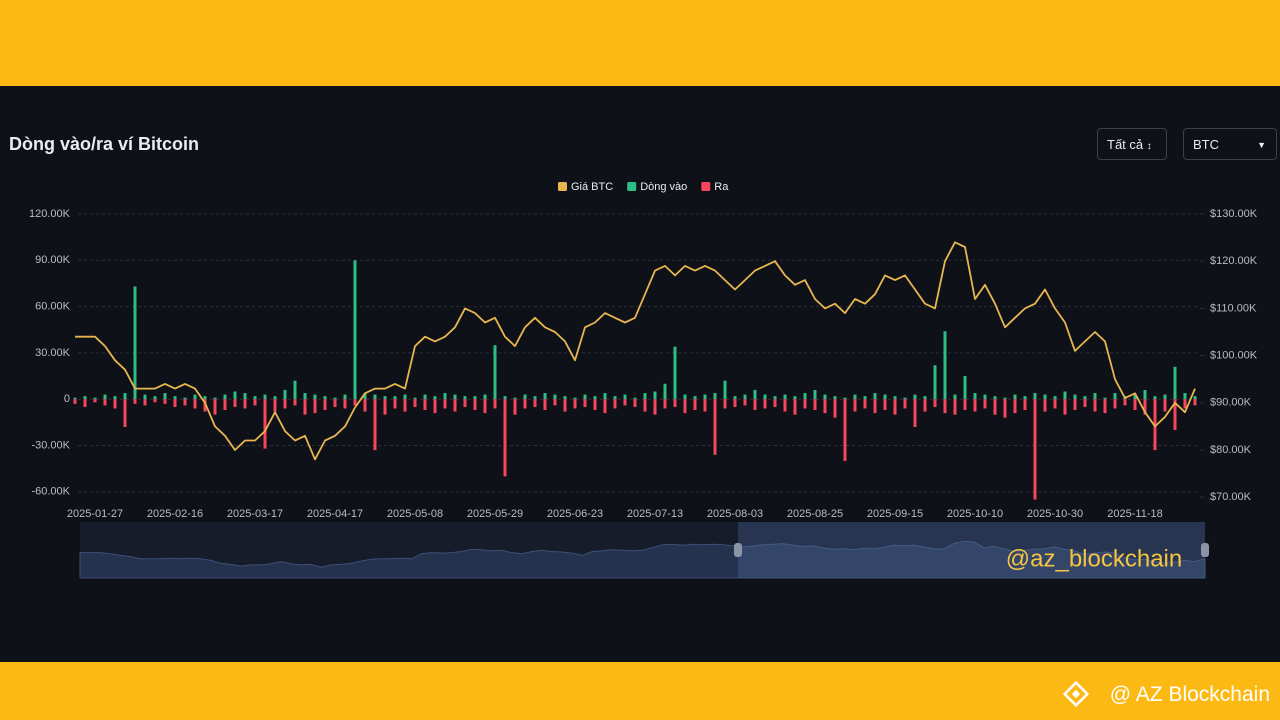 The height and width of the screenshot is (720, 1280). Describe the element at coordinates (50, 214) in the screenshot. I see `y-tick-label: 120.00K` at that location.